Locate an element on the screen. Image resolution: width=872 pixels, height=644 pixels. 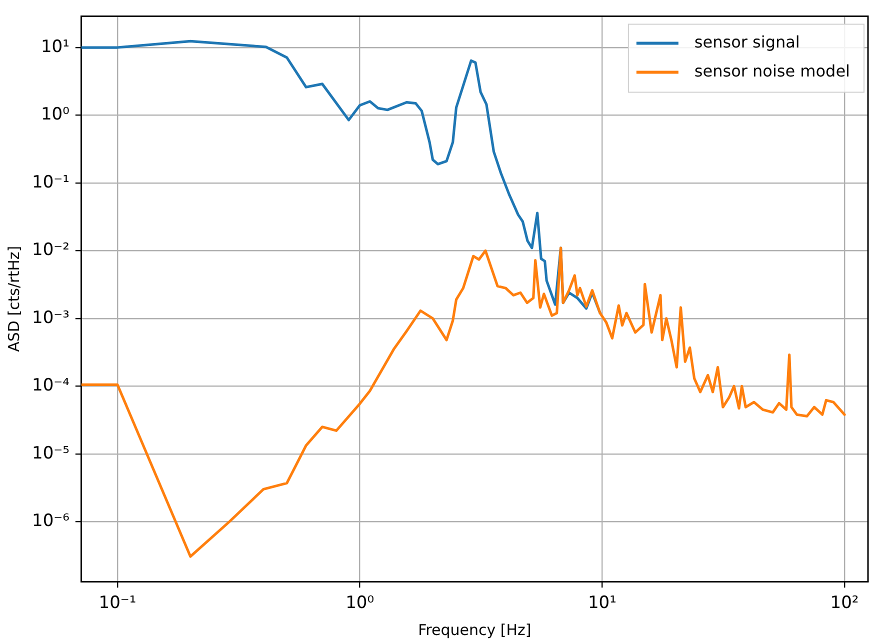
legend-label: sensor signal is located at coordinates (747, 42).